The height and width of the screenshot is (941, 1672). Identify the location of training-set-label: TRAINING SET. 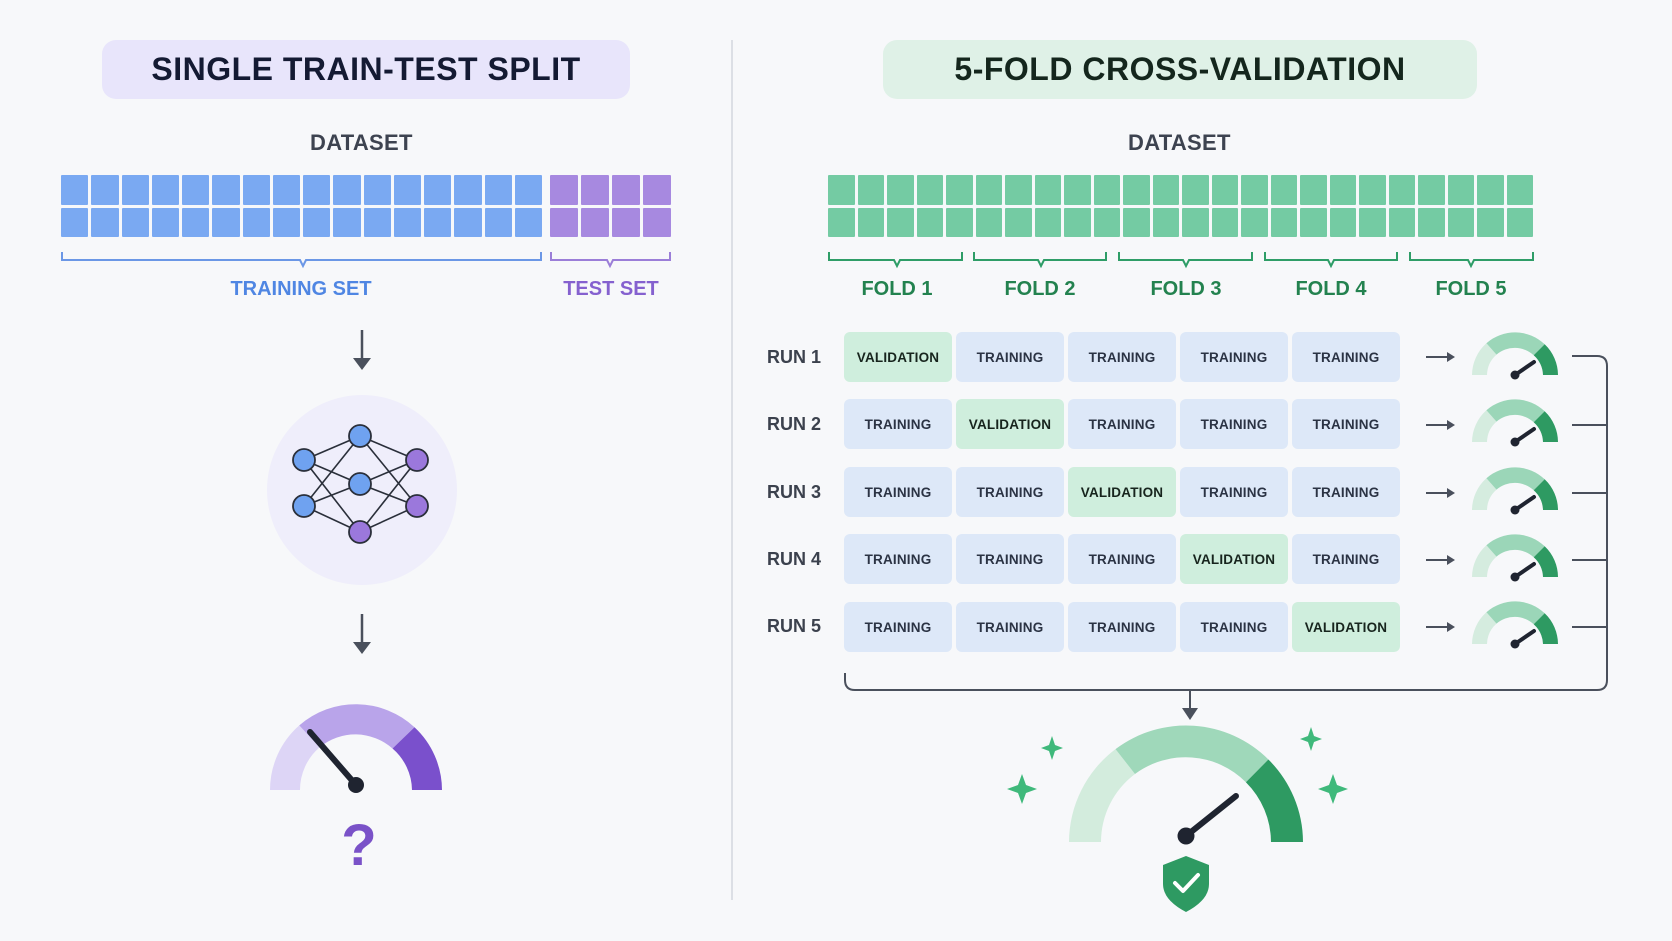
(301, 289).